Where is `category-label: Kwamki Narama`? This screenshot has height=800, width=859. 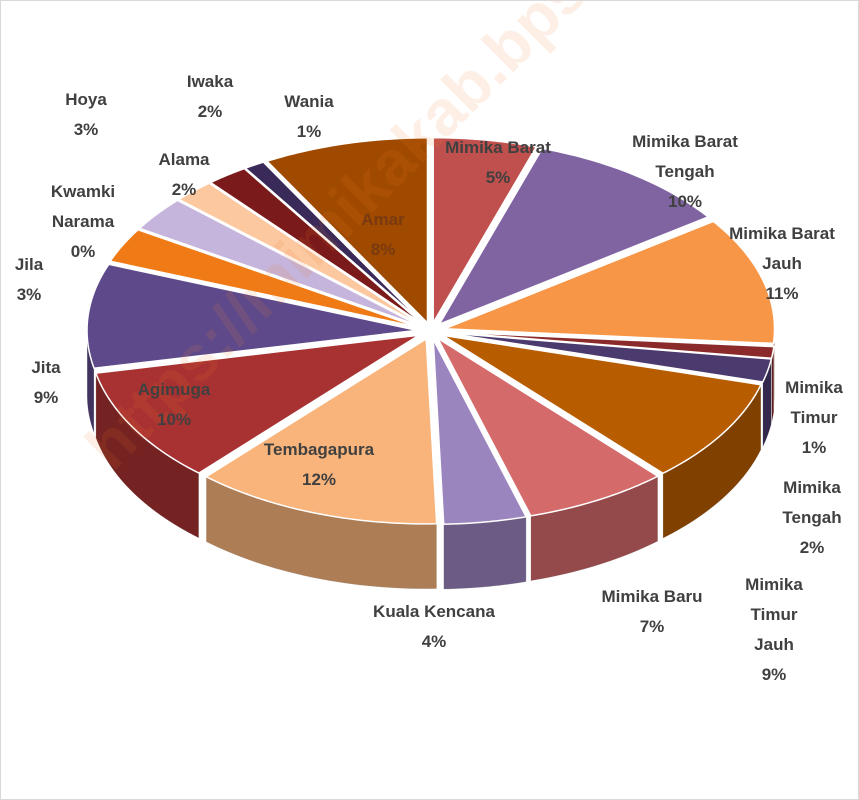
category-label: Kwamki Narama is located at coordinates (83, 206).